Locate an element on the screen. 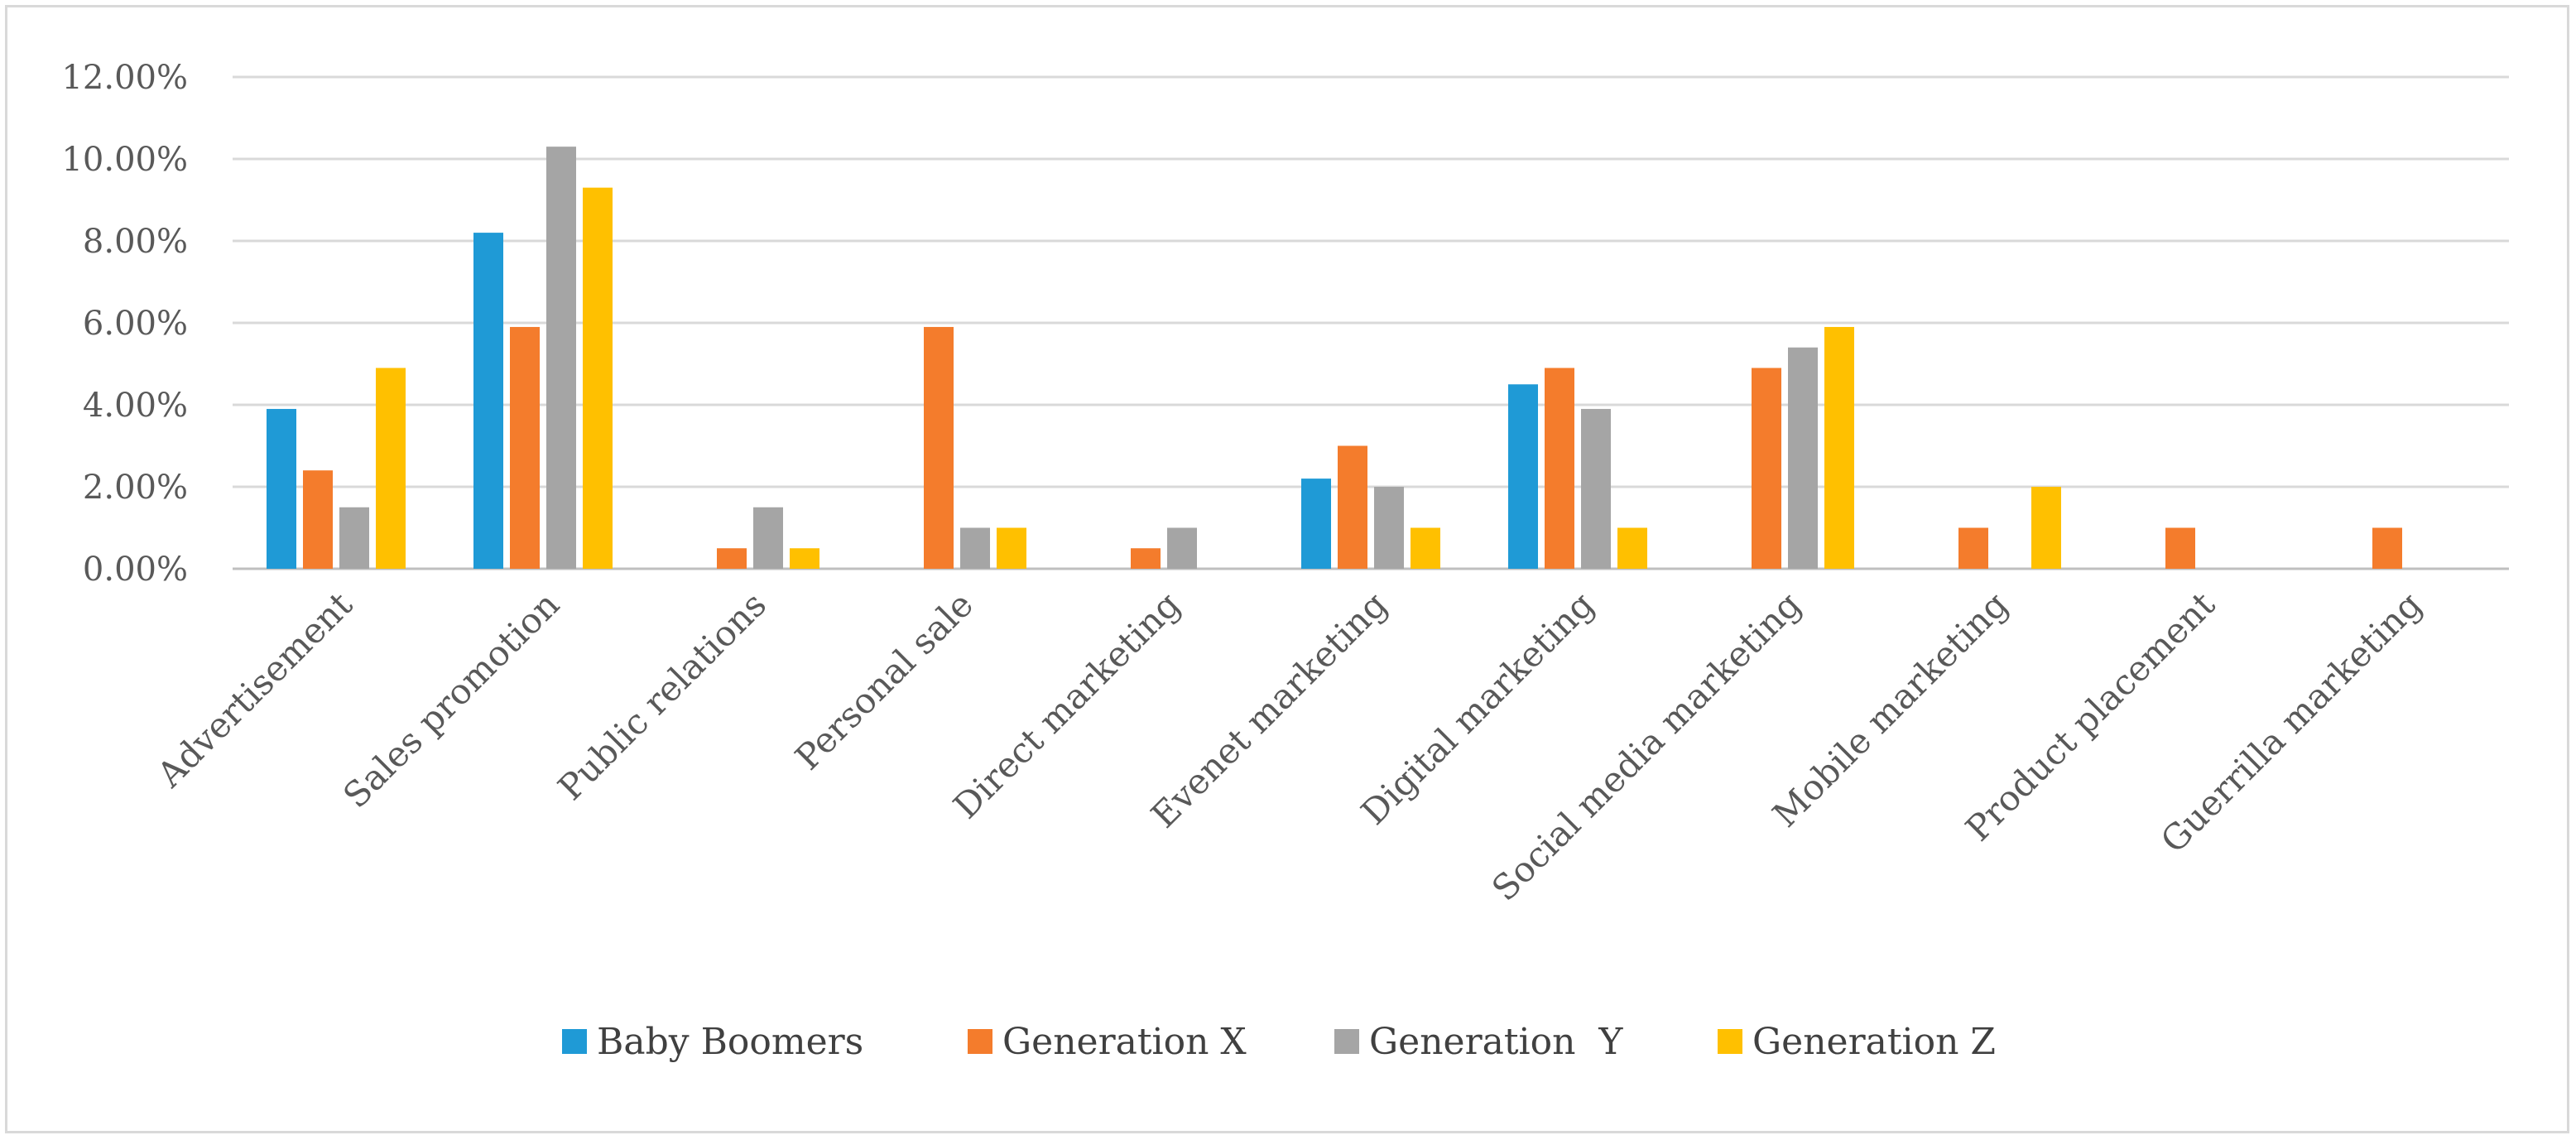  y-tick-label: 6.00% is located at coordinates (135, 324).